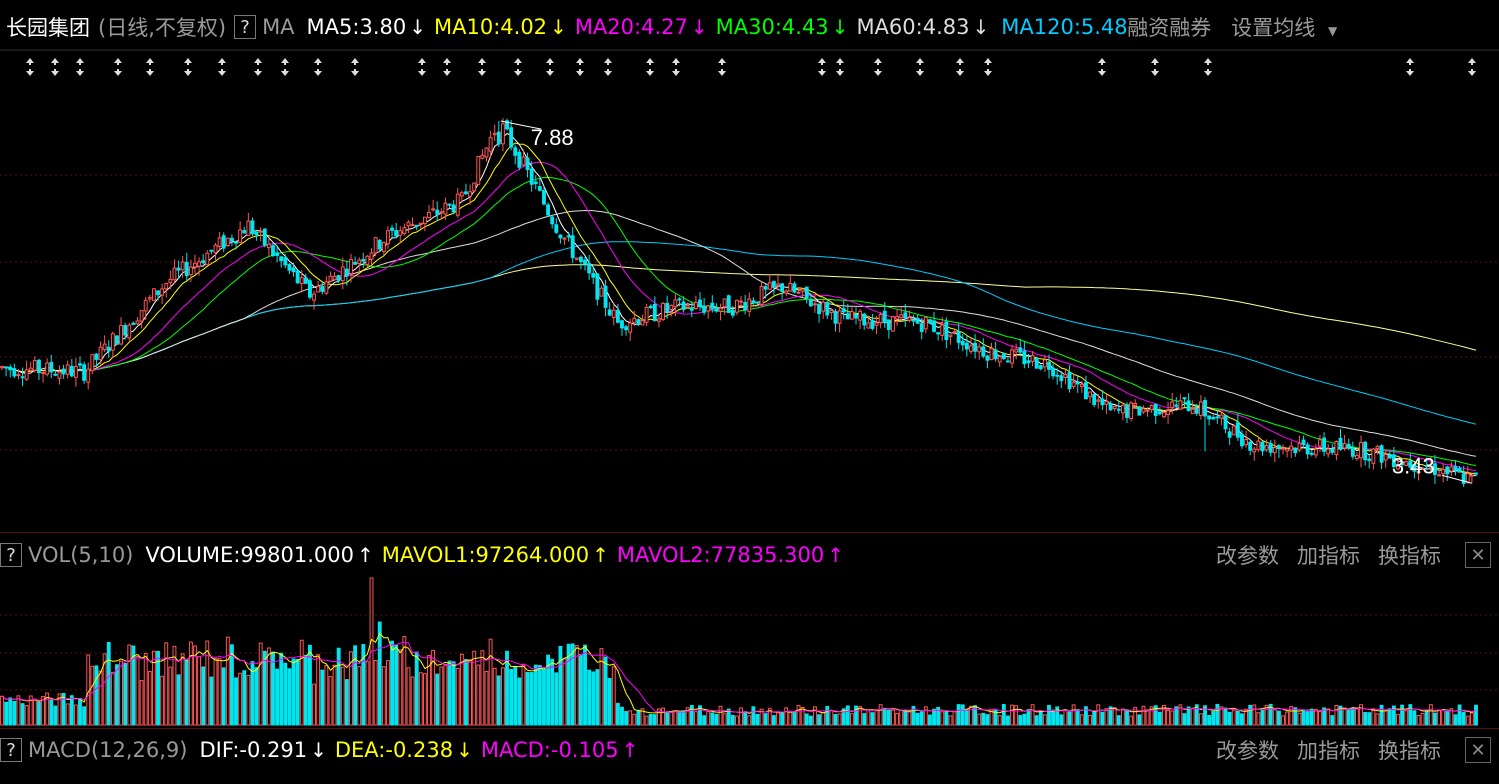 The height and width of the screenshot is (784, 1499). What do you see at coordinates (1169, 28) in the screenshot?
I see `margin-trading-link: 融资融券` at bounding box center [1169, 28].